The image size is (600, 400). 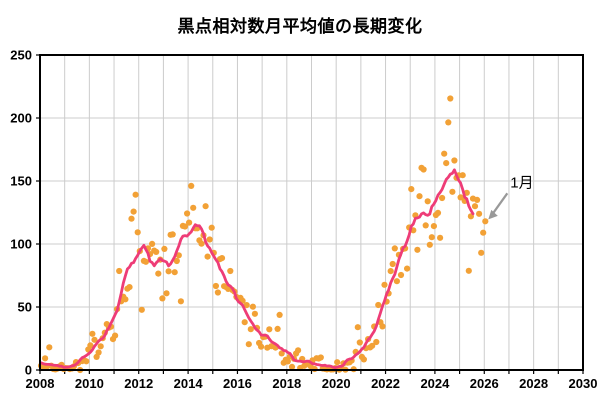 I want to click on x-axis-tick-label: 2020, so click(x=336, y=383).